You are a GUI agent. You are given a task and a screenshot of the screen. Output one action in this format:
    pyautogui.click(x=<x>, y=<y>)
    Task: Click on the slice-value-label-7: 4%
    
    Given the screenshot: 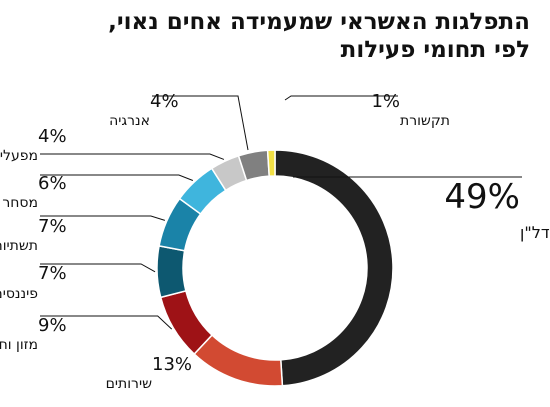 What is the action you would take?
    pyautogui.click(x=164, y=101)
    